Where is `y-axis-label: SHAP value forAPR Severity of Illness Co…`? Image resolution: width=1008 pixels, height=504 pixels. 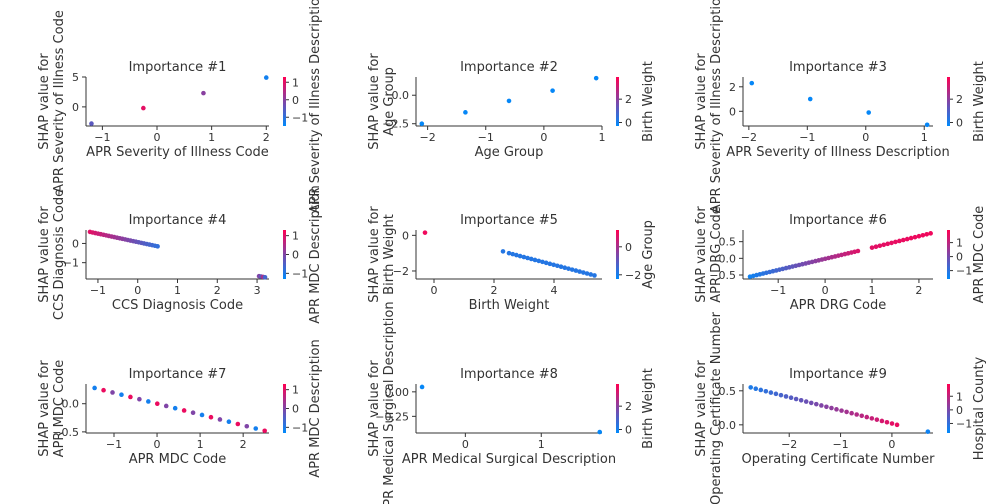 y-axis-label: SHAP value forAPR Severity of Illness Co… is located at coordinates (52, 101).